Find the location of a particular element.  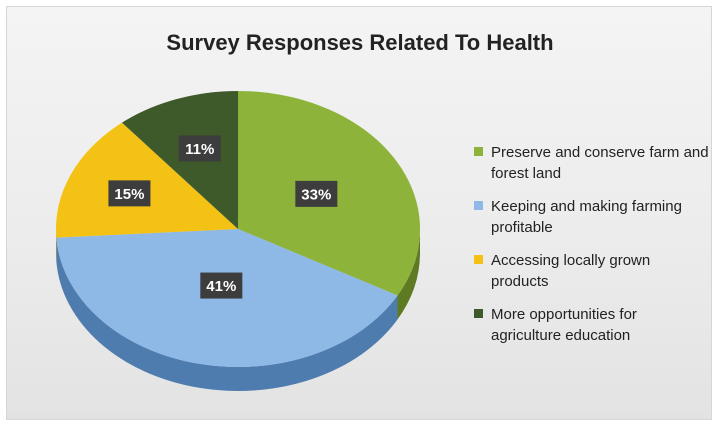

legend-item: Accessing locally grown products is located at coordinates (592, 271).